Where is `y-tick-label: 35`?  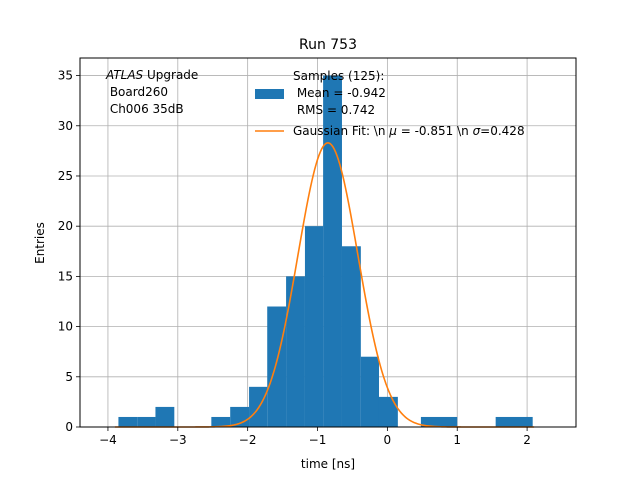 y-tick-label: 35 is located at coordinates (65, 76).